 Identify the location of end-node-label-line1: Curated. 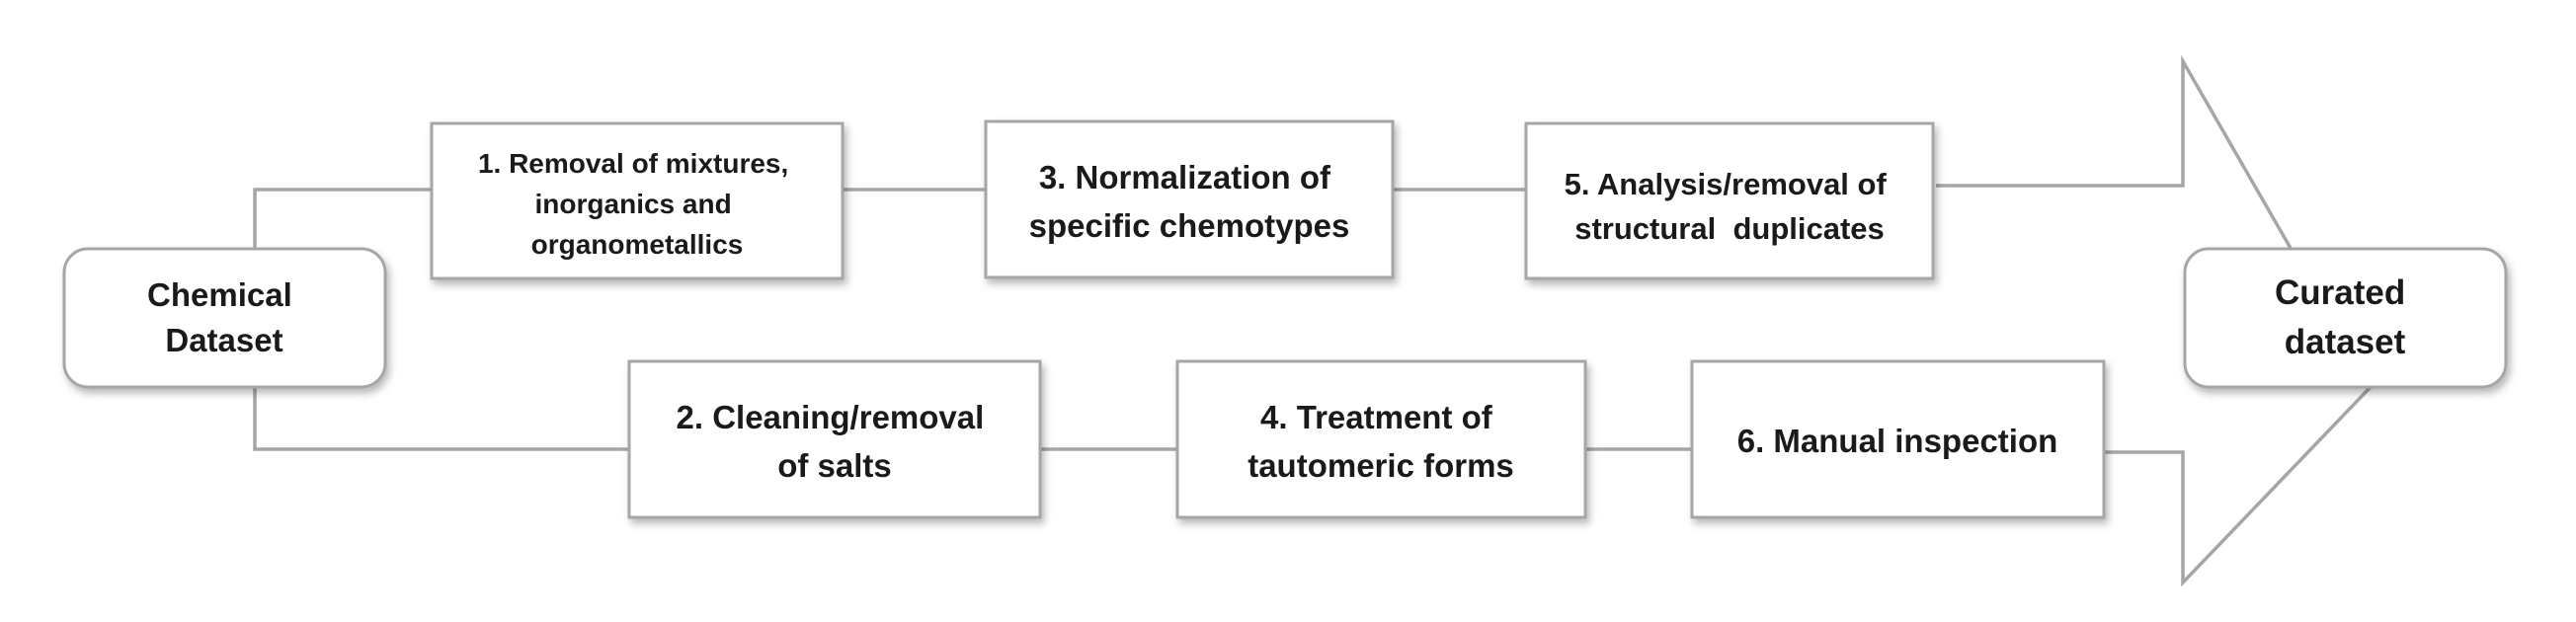
(2340, 292).